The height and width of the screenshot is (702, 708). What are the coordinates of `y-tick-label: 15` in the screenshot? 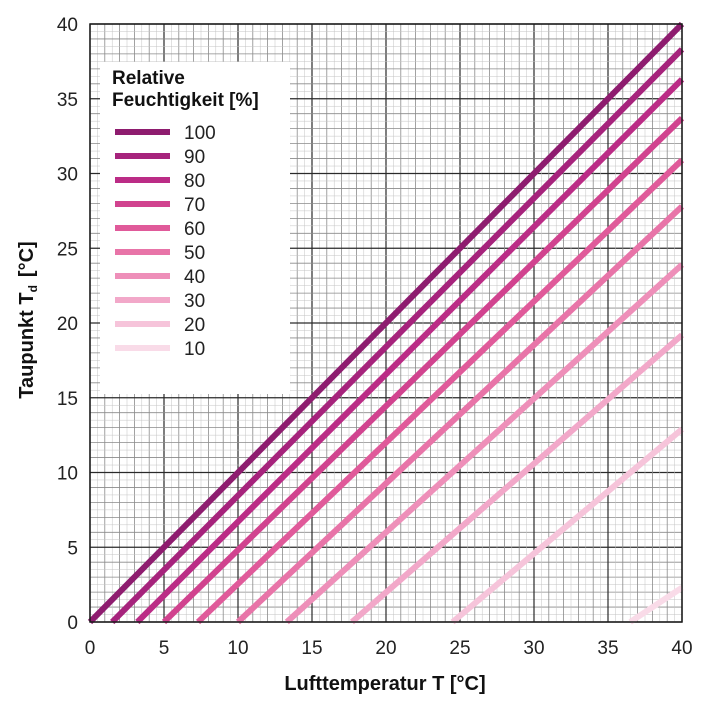 It's located at (67, 399).